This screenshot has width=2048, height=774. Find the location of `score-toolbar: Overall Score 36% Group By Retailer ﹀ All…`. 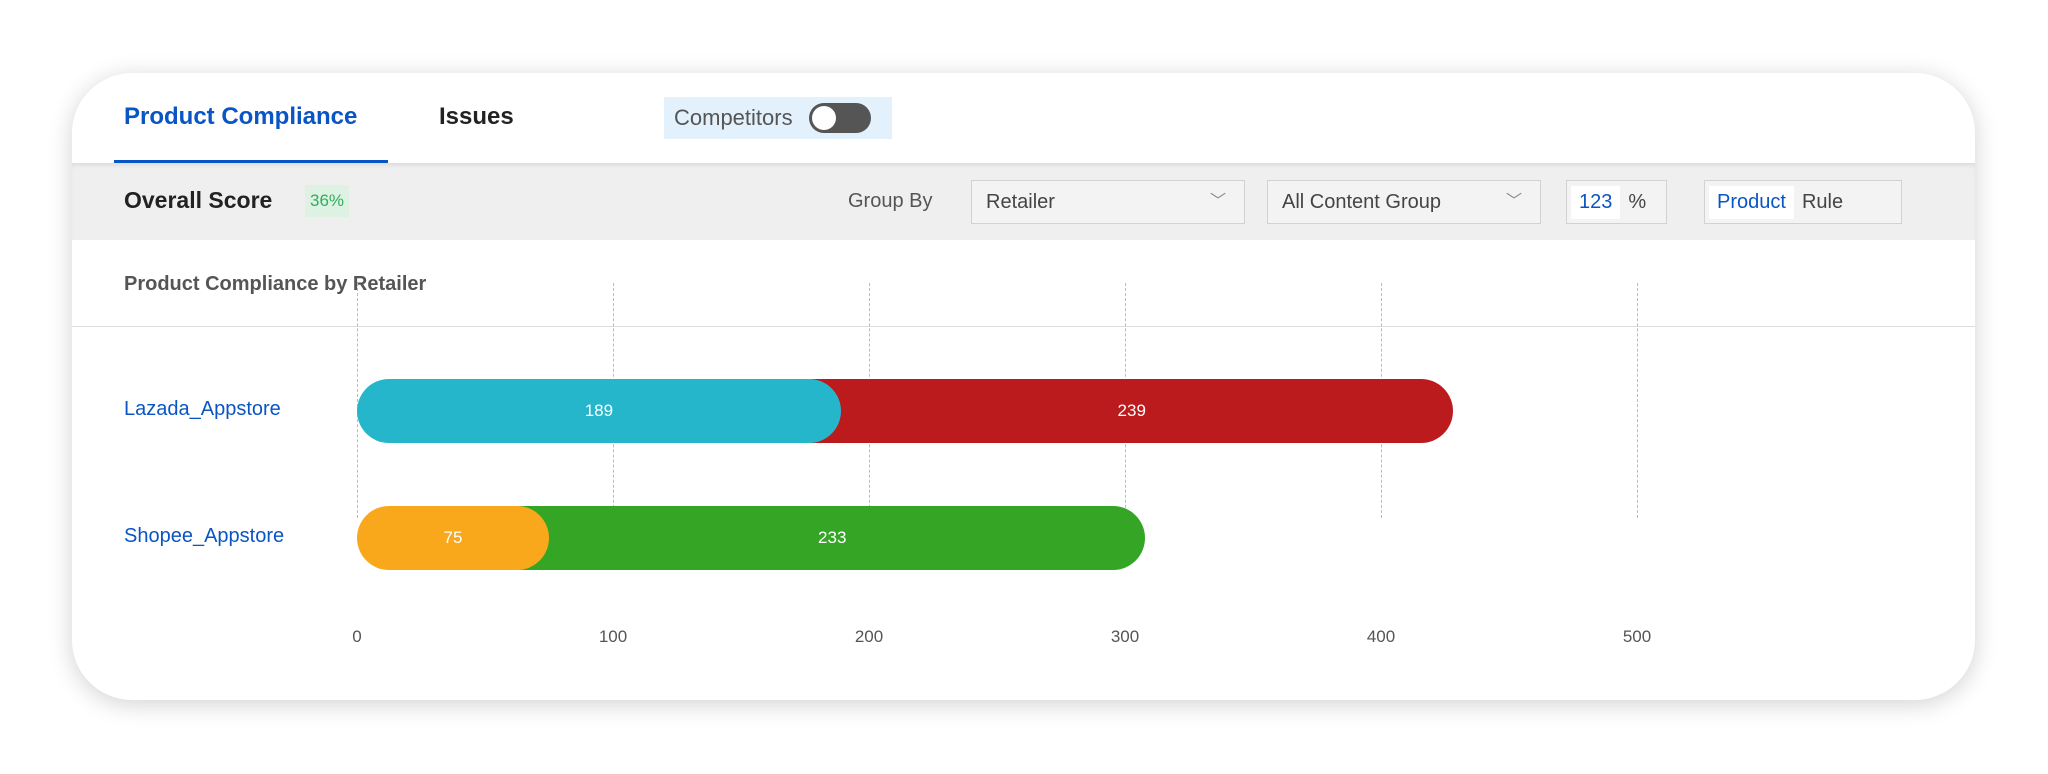

score-toolbar: Overall Score 36% Group By Retailer ﹀ All… is located at coordinates (1023, 201).